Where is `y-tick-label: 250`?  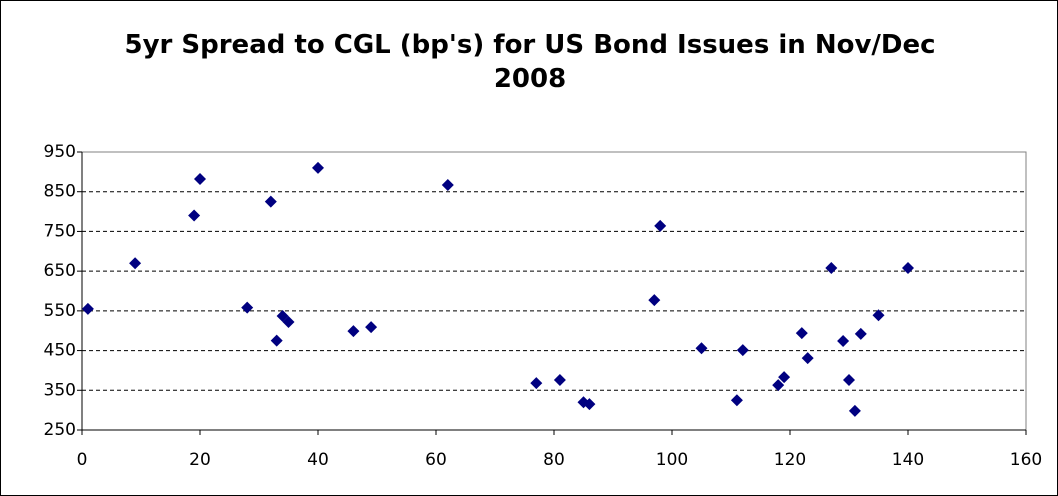
y-tick-label: 250 is located at coordinates (60, 430).